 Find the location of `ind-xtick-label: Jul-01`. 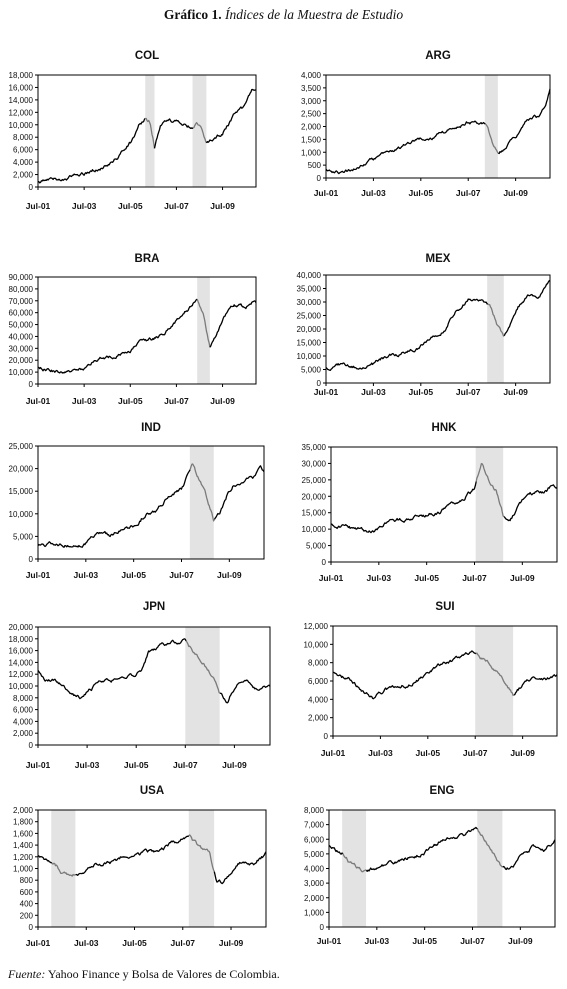

ind-xtick-label: Jul-01 is located at coordinates (38, 575).